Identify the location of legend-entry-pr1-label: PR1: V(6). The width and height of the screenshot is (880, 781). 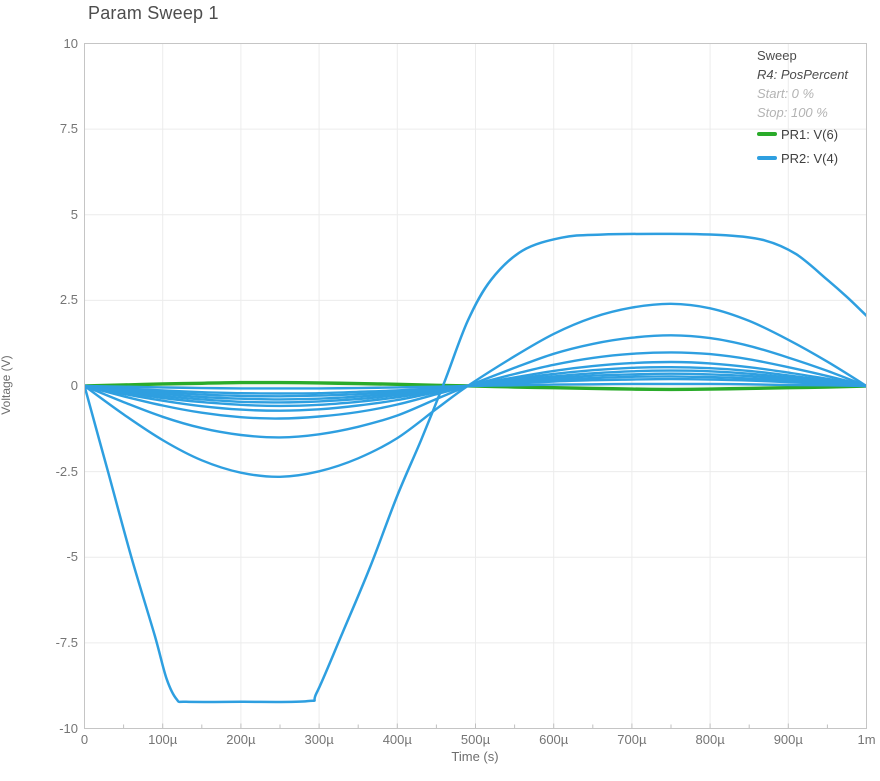
(810, 134).